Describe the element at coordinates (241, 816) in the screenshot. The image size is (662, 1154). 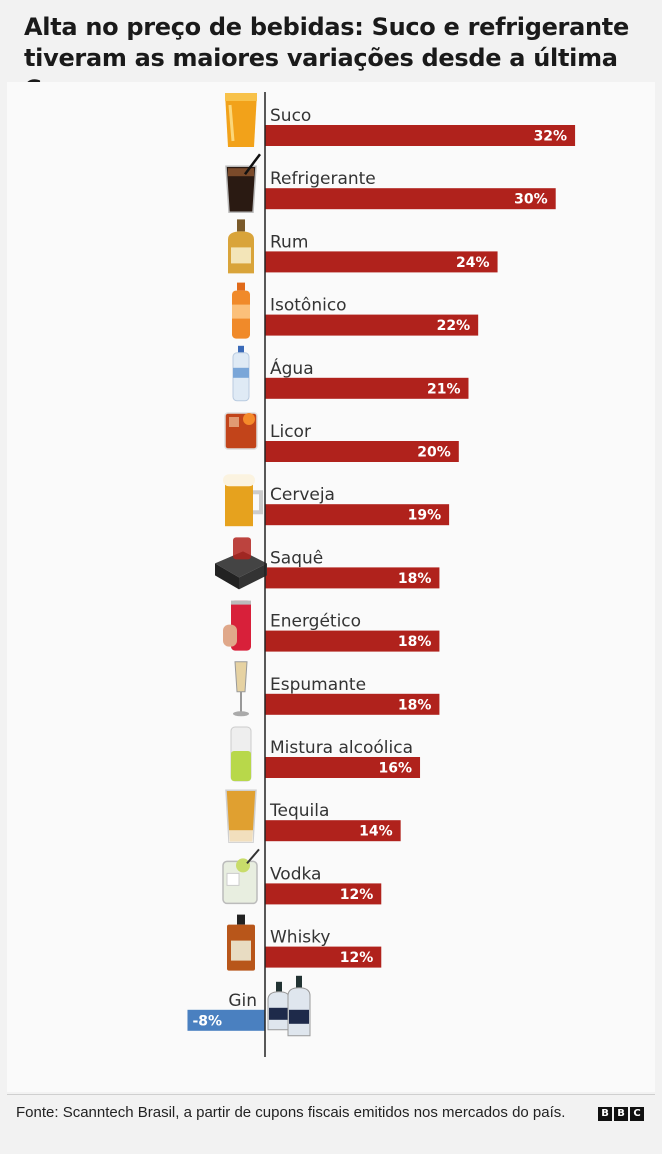
I see `tequila-shot-icon` at that location.